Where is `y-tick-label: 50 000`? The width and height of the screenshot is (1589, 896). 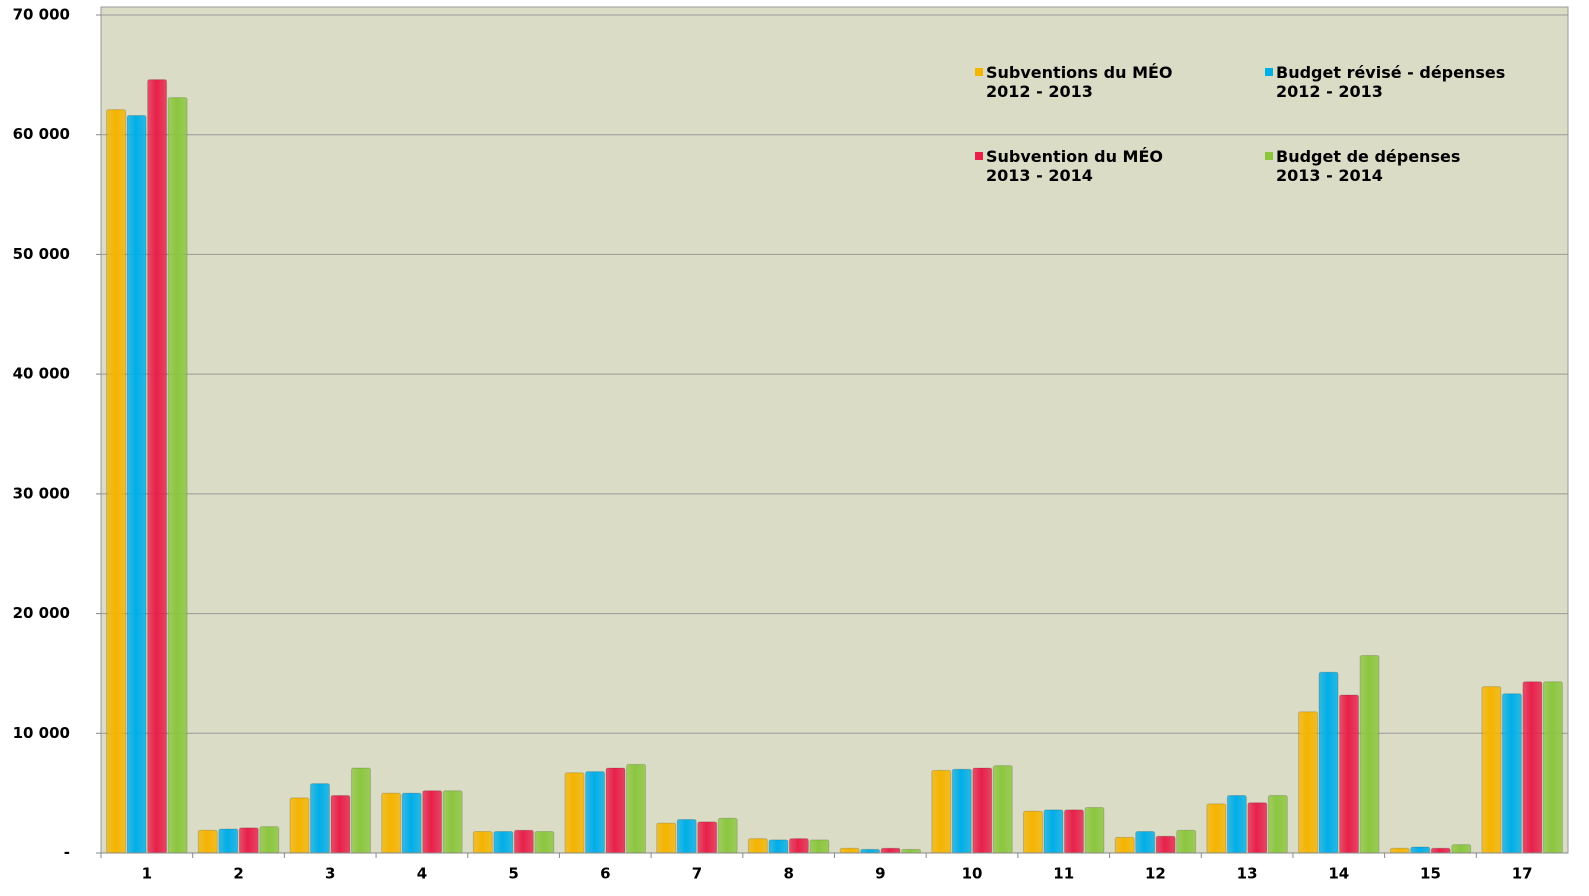 y-tick-label: 50 000 is located at coordinates (41, 254).